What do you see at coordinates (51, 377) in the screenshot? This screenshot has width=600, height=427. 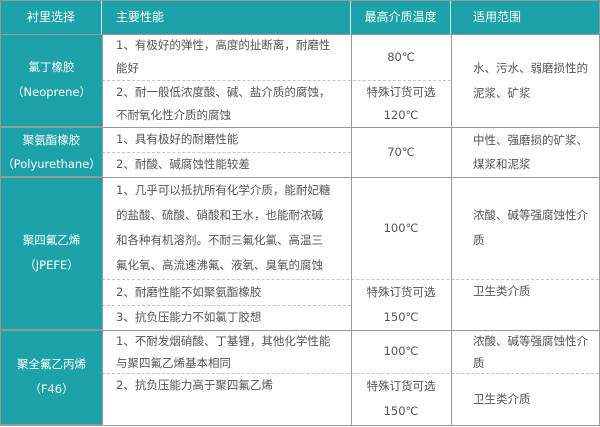 I see `material-f46: 聚全氟乙丙烯 （F46）` at bounding box center [51, 377].